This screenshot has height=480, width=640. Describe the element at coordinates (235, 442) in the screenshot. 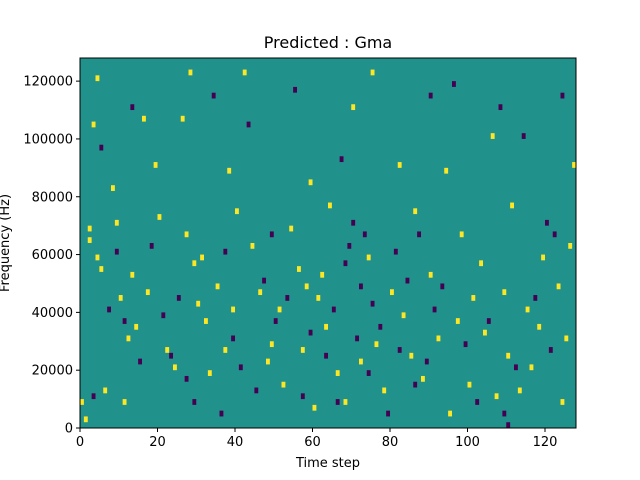

I see `x-tick-label: 40` at that location.